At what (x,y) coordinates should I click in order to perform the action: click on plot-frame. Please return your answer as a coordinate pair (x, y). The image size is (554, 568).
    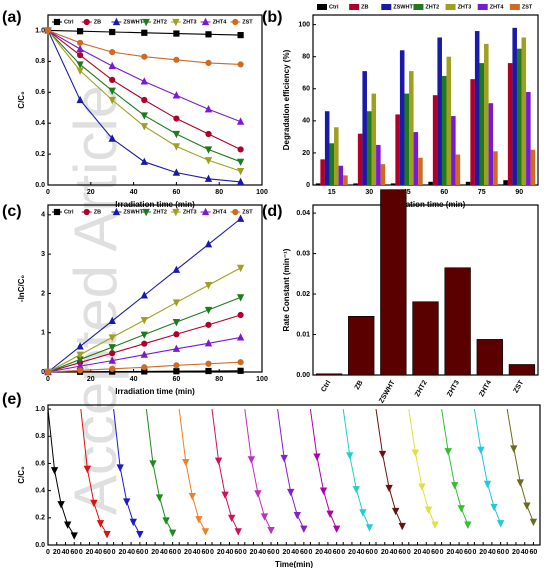
    Looking at the image, I should click on (155, 100).